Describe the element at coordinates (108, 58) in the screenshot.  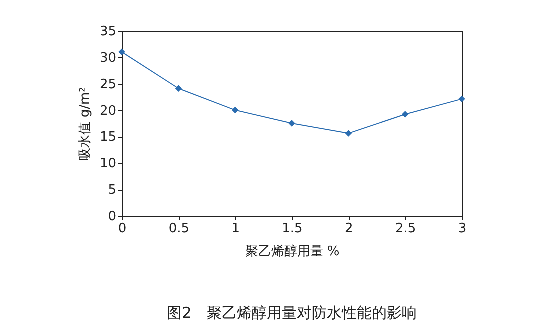
I see `y-tick-label: 30` at that location.